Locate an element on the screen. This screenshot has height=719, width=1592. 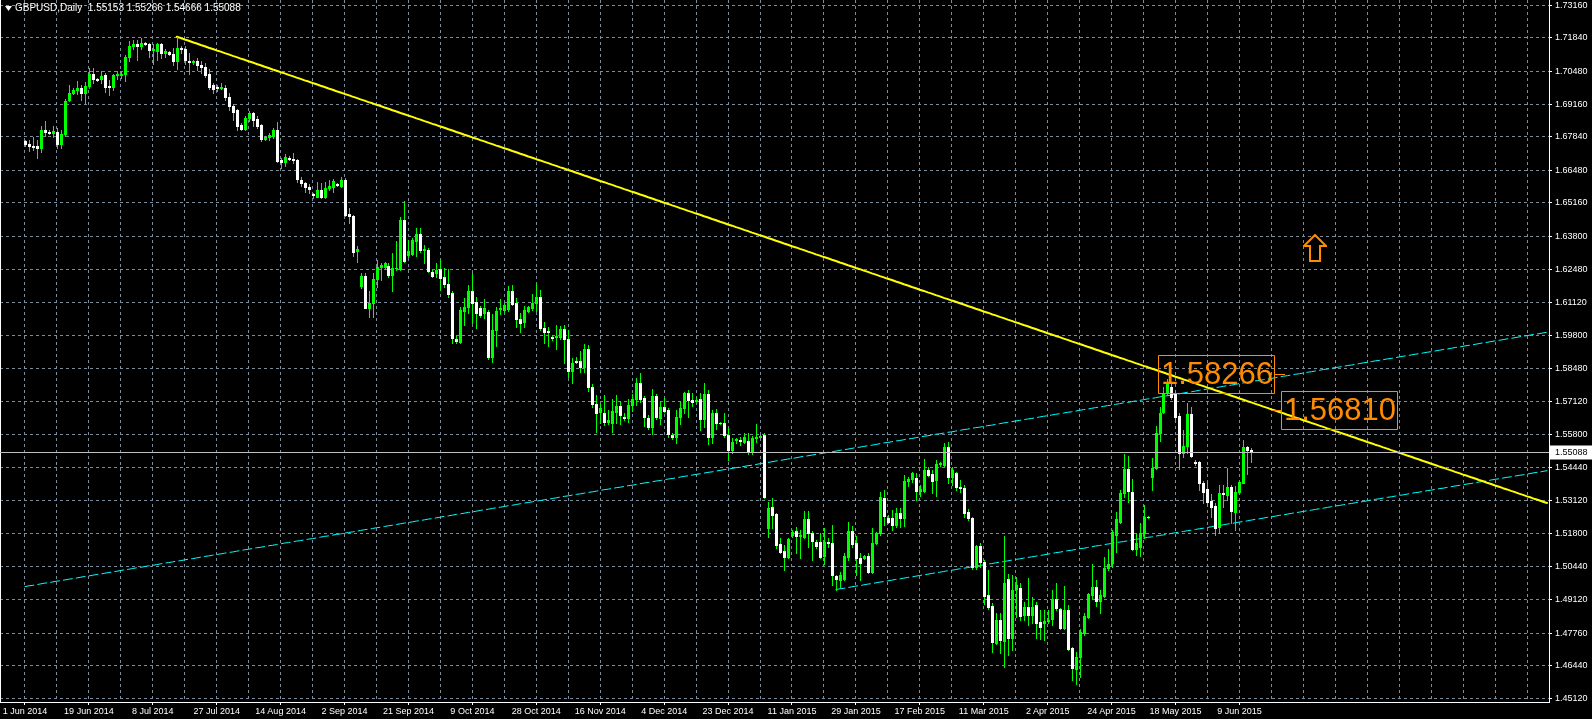
y-tick-label: 1.69160 is located at coordinates (1571, 103).